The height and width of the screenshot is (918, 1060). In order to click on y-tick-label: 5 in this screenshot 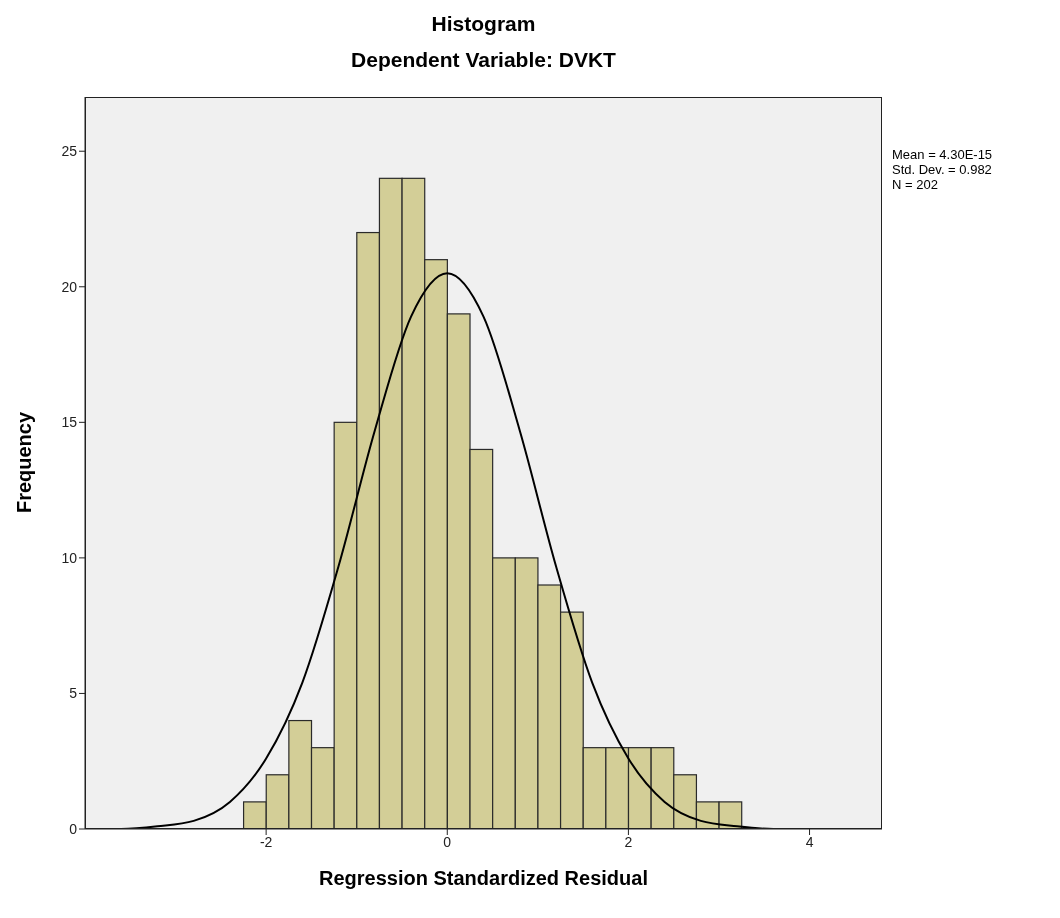, I will do `click(73, 693)`.